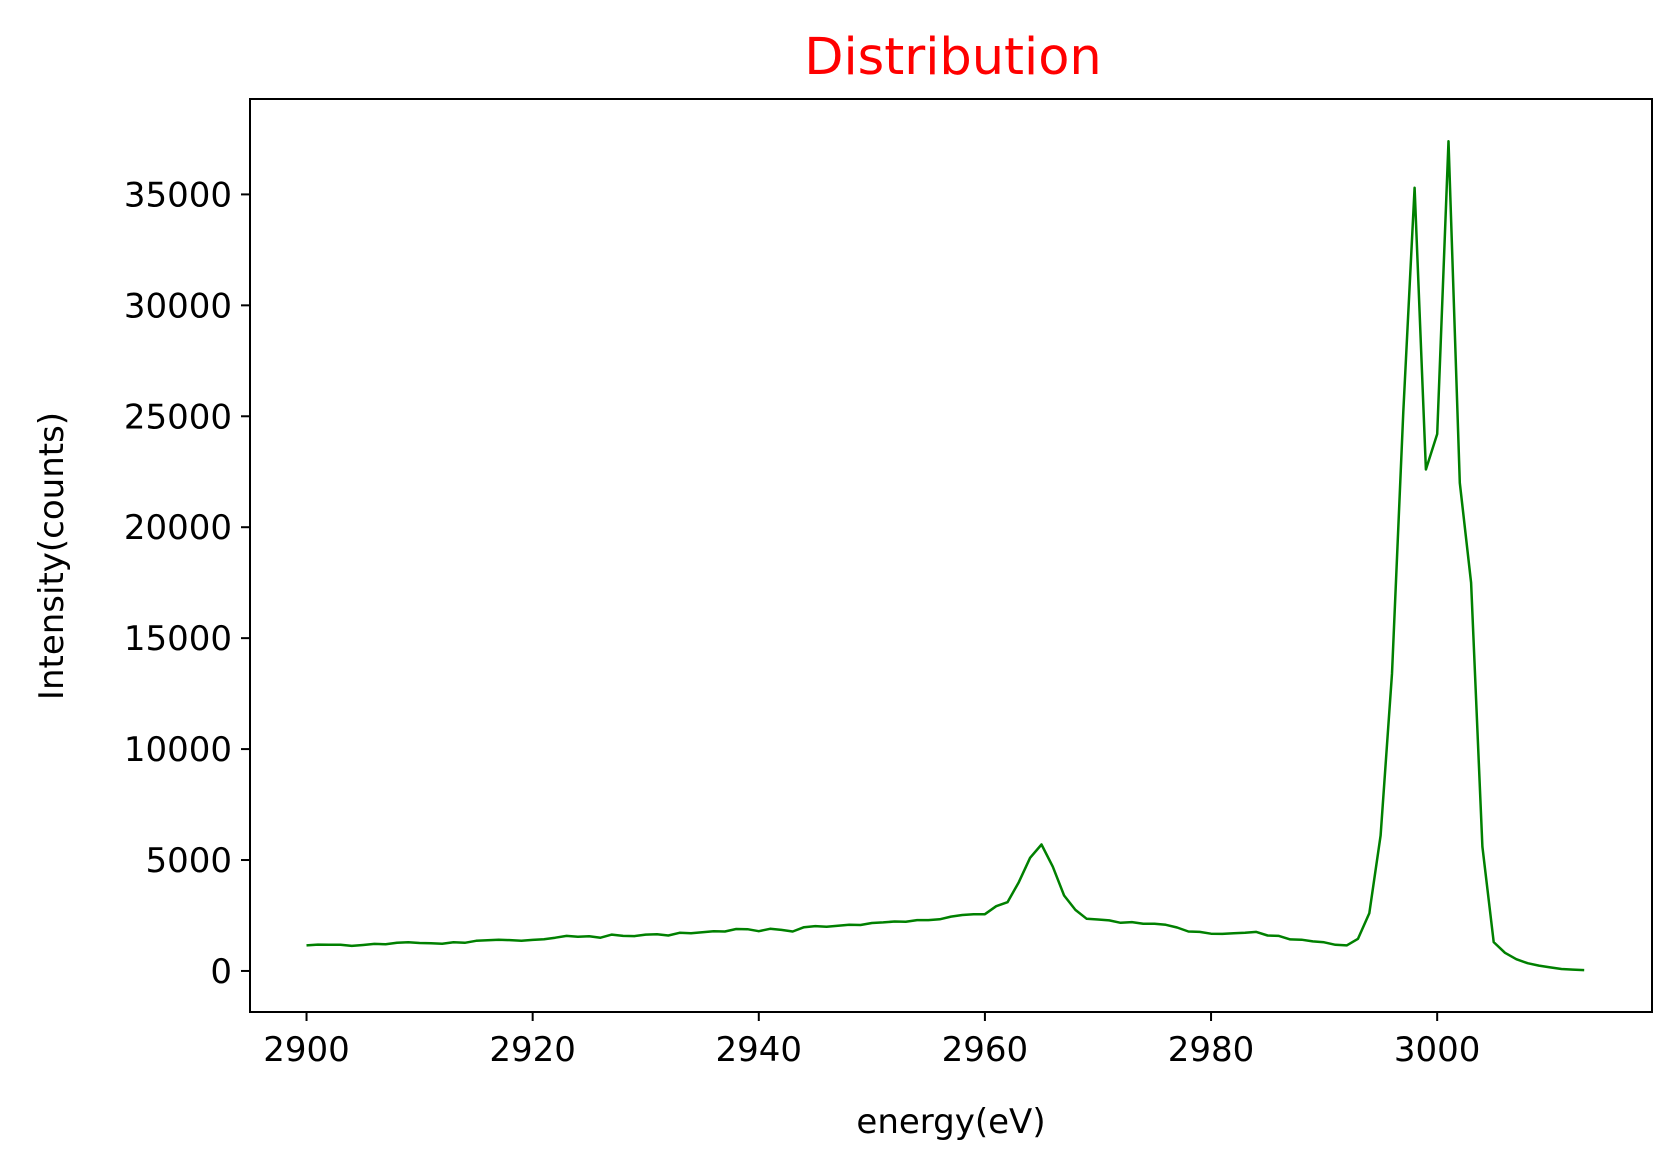  Describe the element at coordinates (950, 1122) in the screenshot. I see `x-axis-label: energy(eV)` at that location.